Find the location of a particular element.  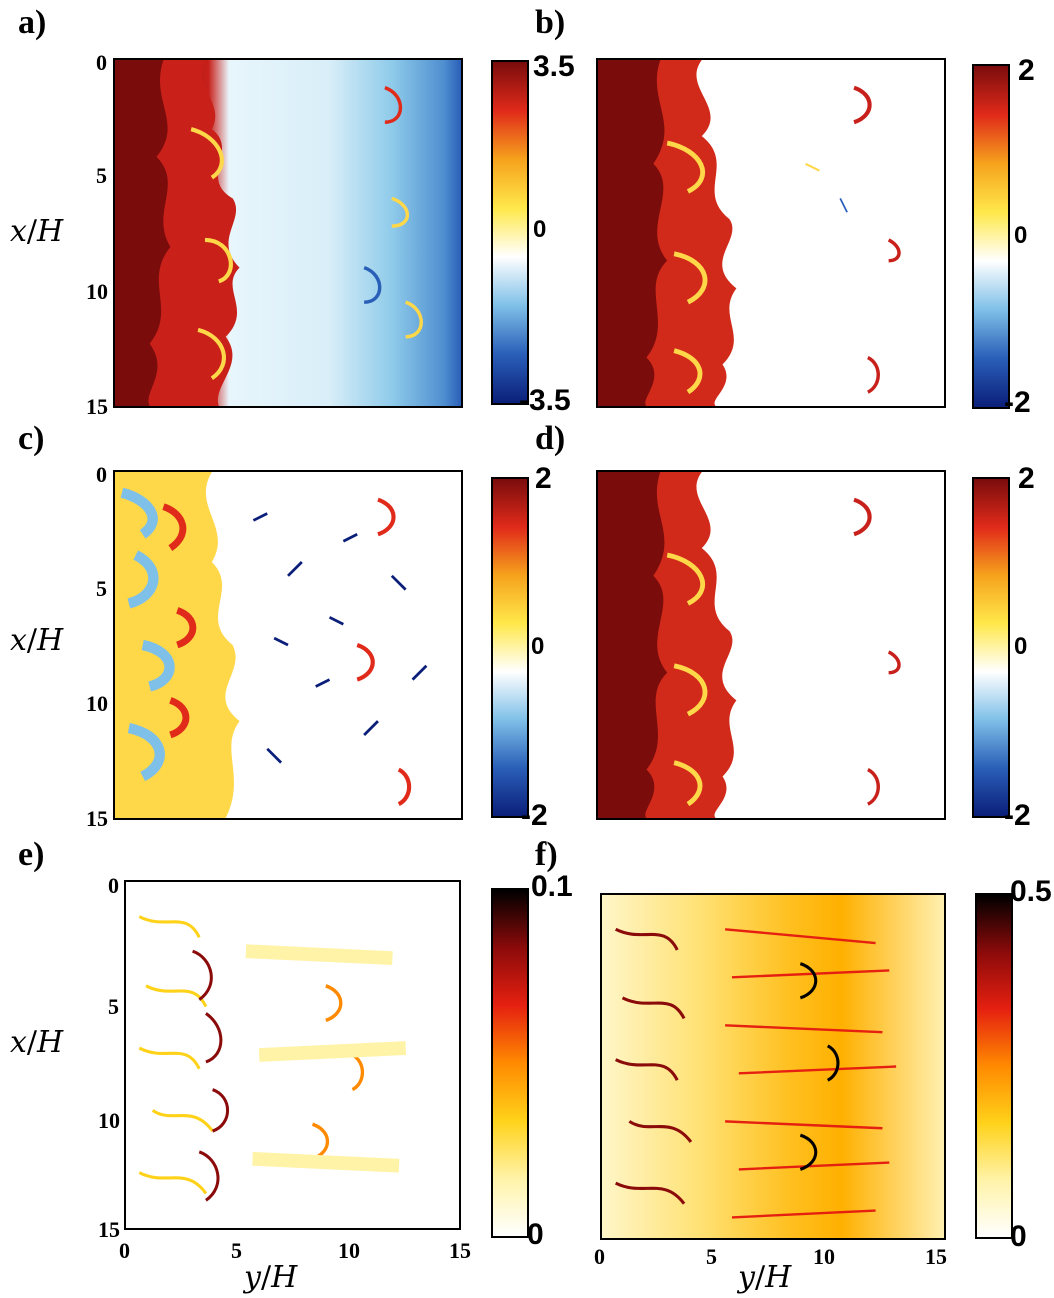

panel-b-cbar-mid: 0 is located at coordinates (1021, 235).